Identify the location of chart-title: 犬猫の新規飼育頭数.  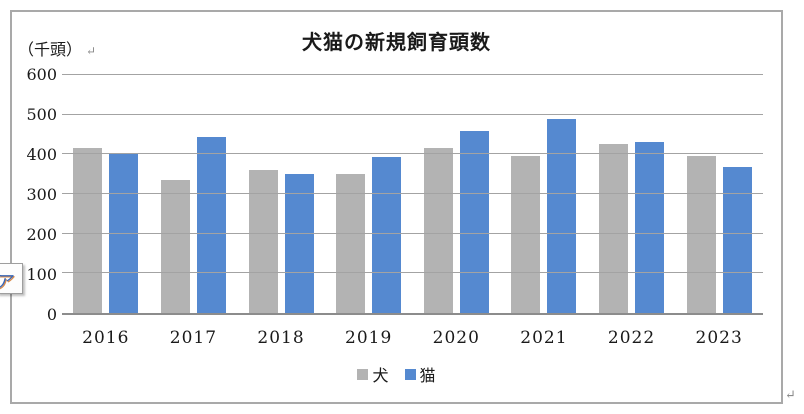
(396, 42).